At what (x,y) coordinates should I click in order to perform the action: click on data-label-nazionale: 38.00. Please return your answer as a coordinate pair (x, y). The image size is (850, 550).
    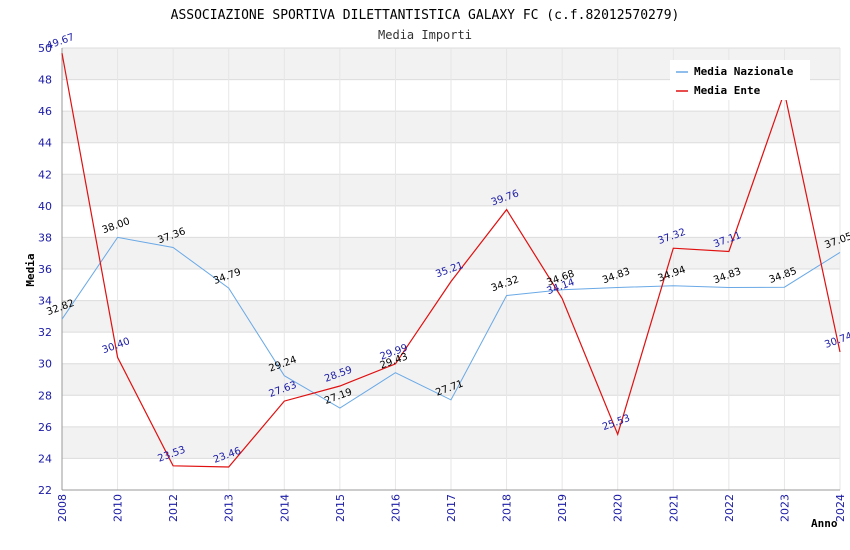
    Looking at the image, I should click on (116, 226).